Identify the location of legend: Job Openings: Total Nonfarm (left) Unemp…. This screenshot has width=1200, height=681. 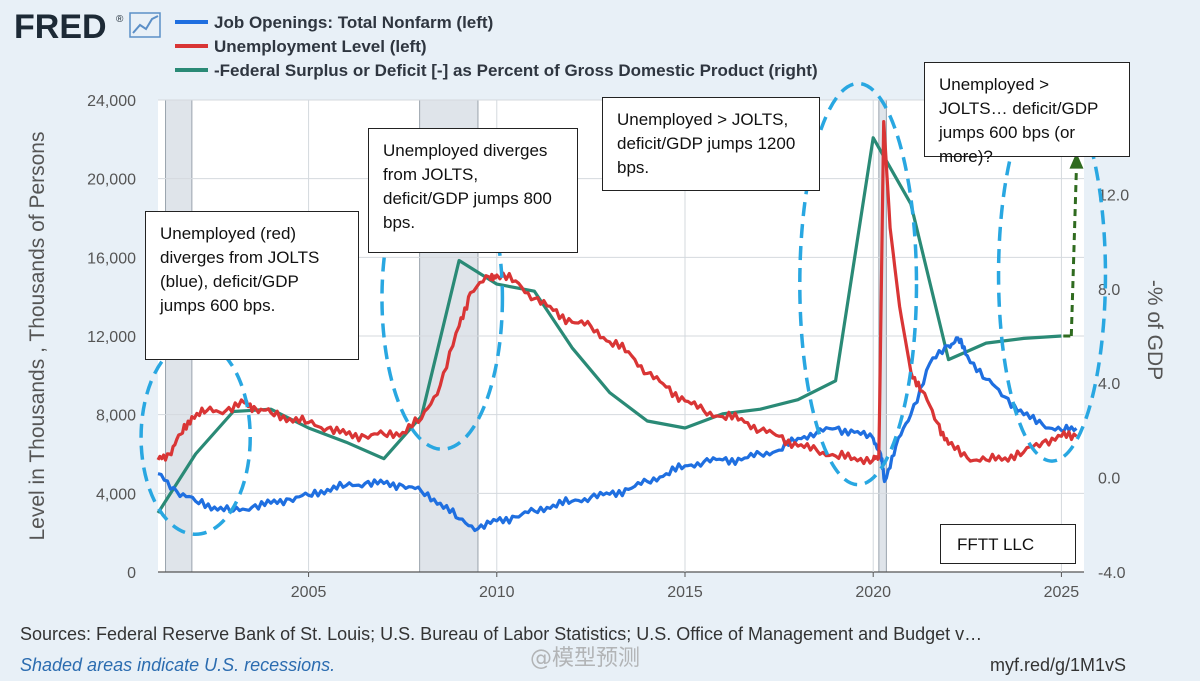
(496, 46).